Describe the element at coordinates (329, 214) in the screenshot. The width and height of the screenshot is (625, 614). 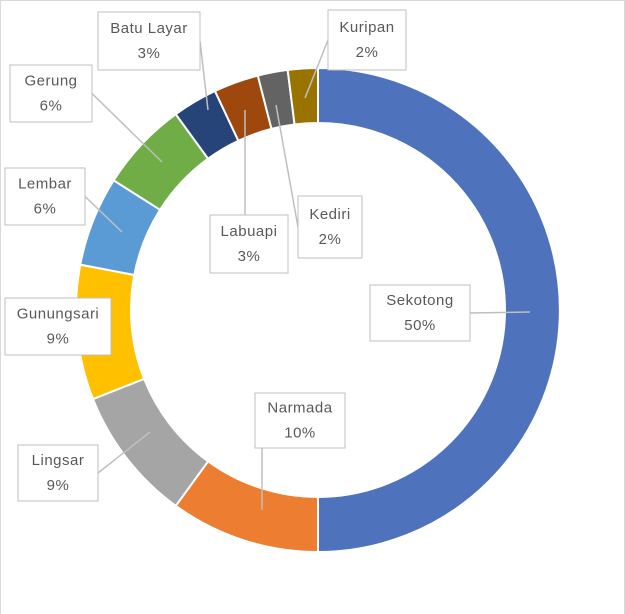
I see `category-label: Kediri` at that location.